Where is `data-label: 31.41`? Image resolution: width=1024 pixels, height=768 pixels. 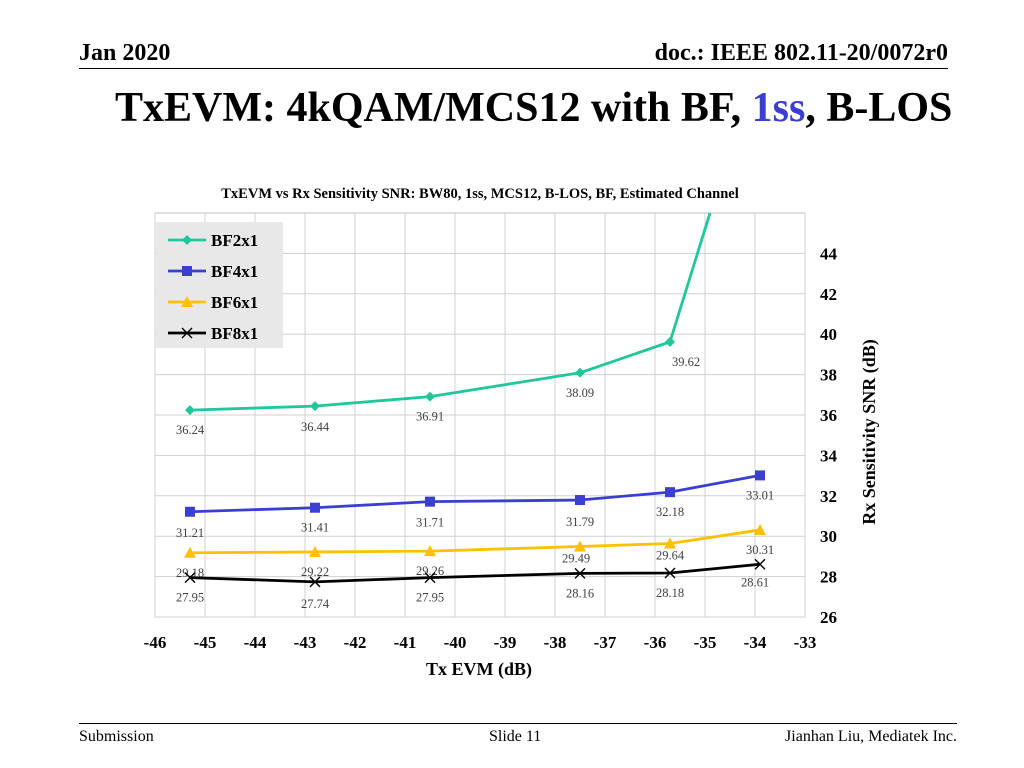 data-label: 31.41 is located at coordinates (315, 528).